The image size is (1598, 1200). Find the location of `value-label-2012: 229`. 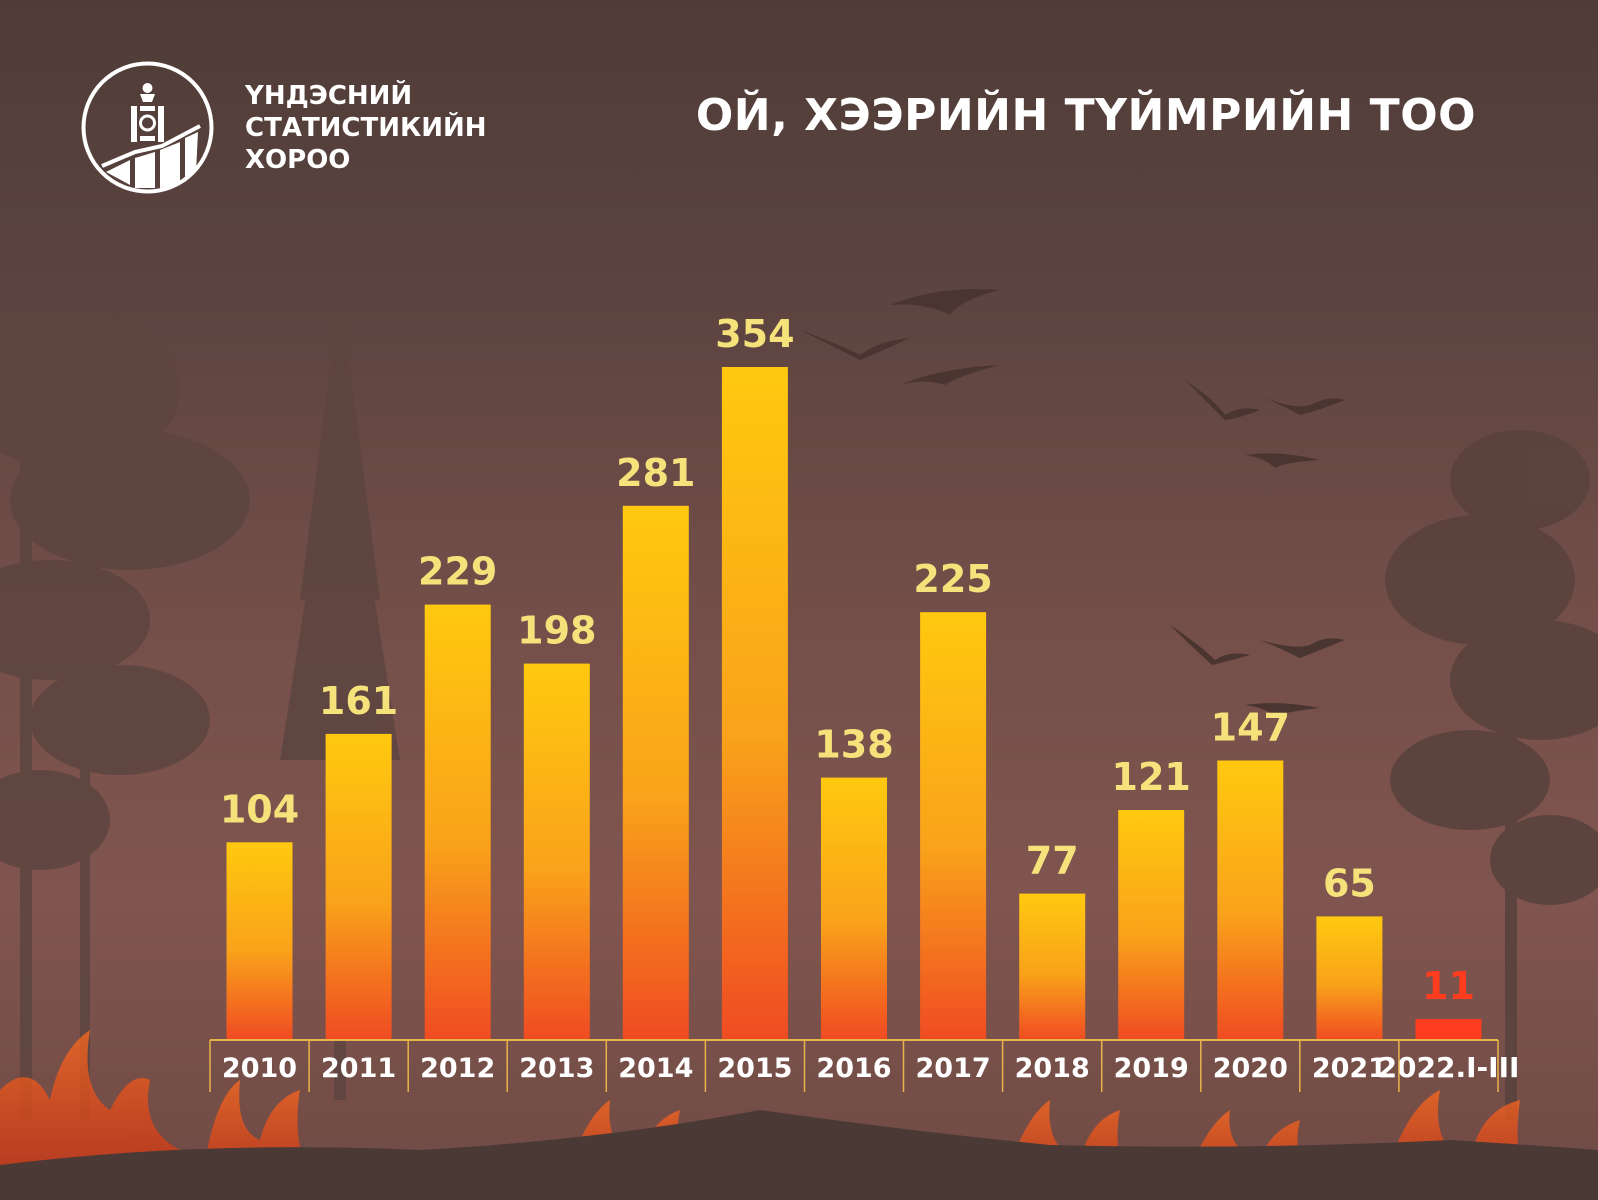

value-label-2012: 229 is located at coordinates (457, 572).